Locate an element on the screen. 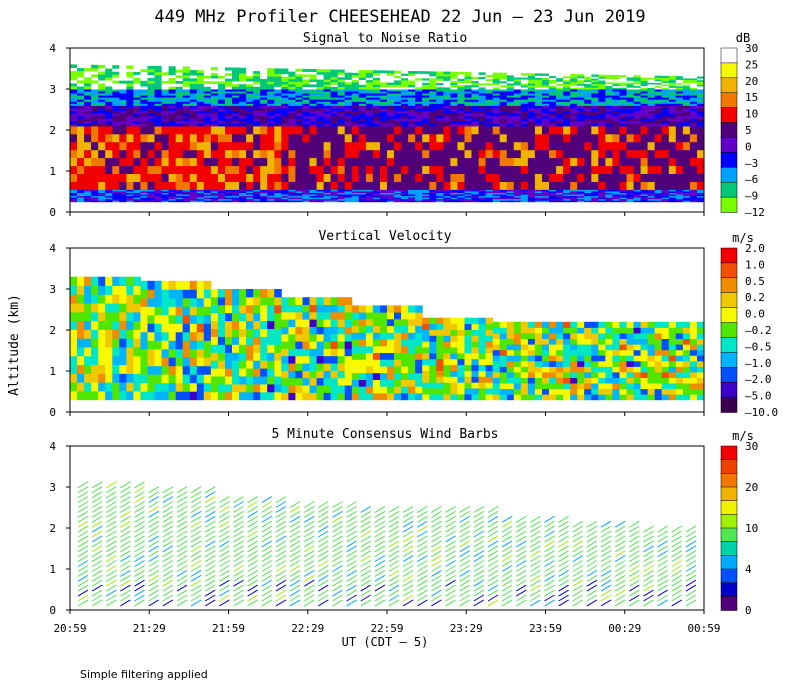 The image size is (800, 700). colorbar-swatch is located at coordinates (729, 115).